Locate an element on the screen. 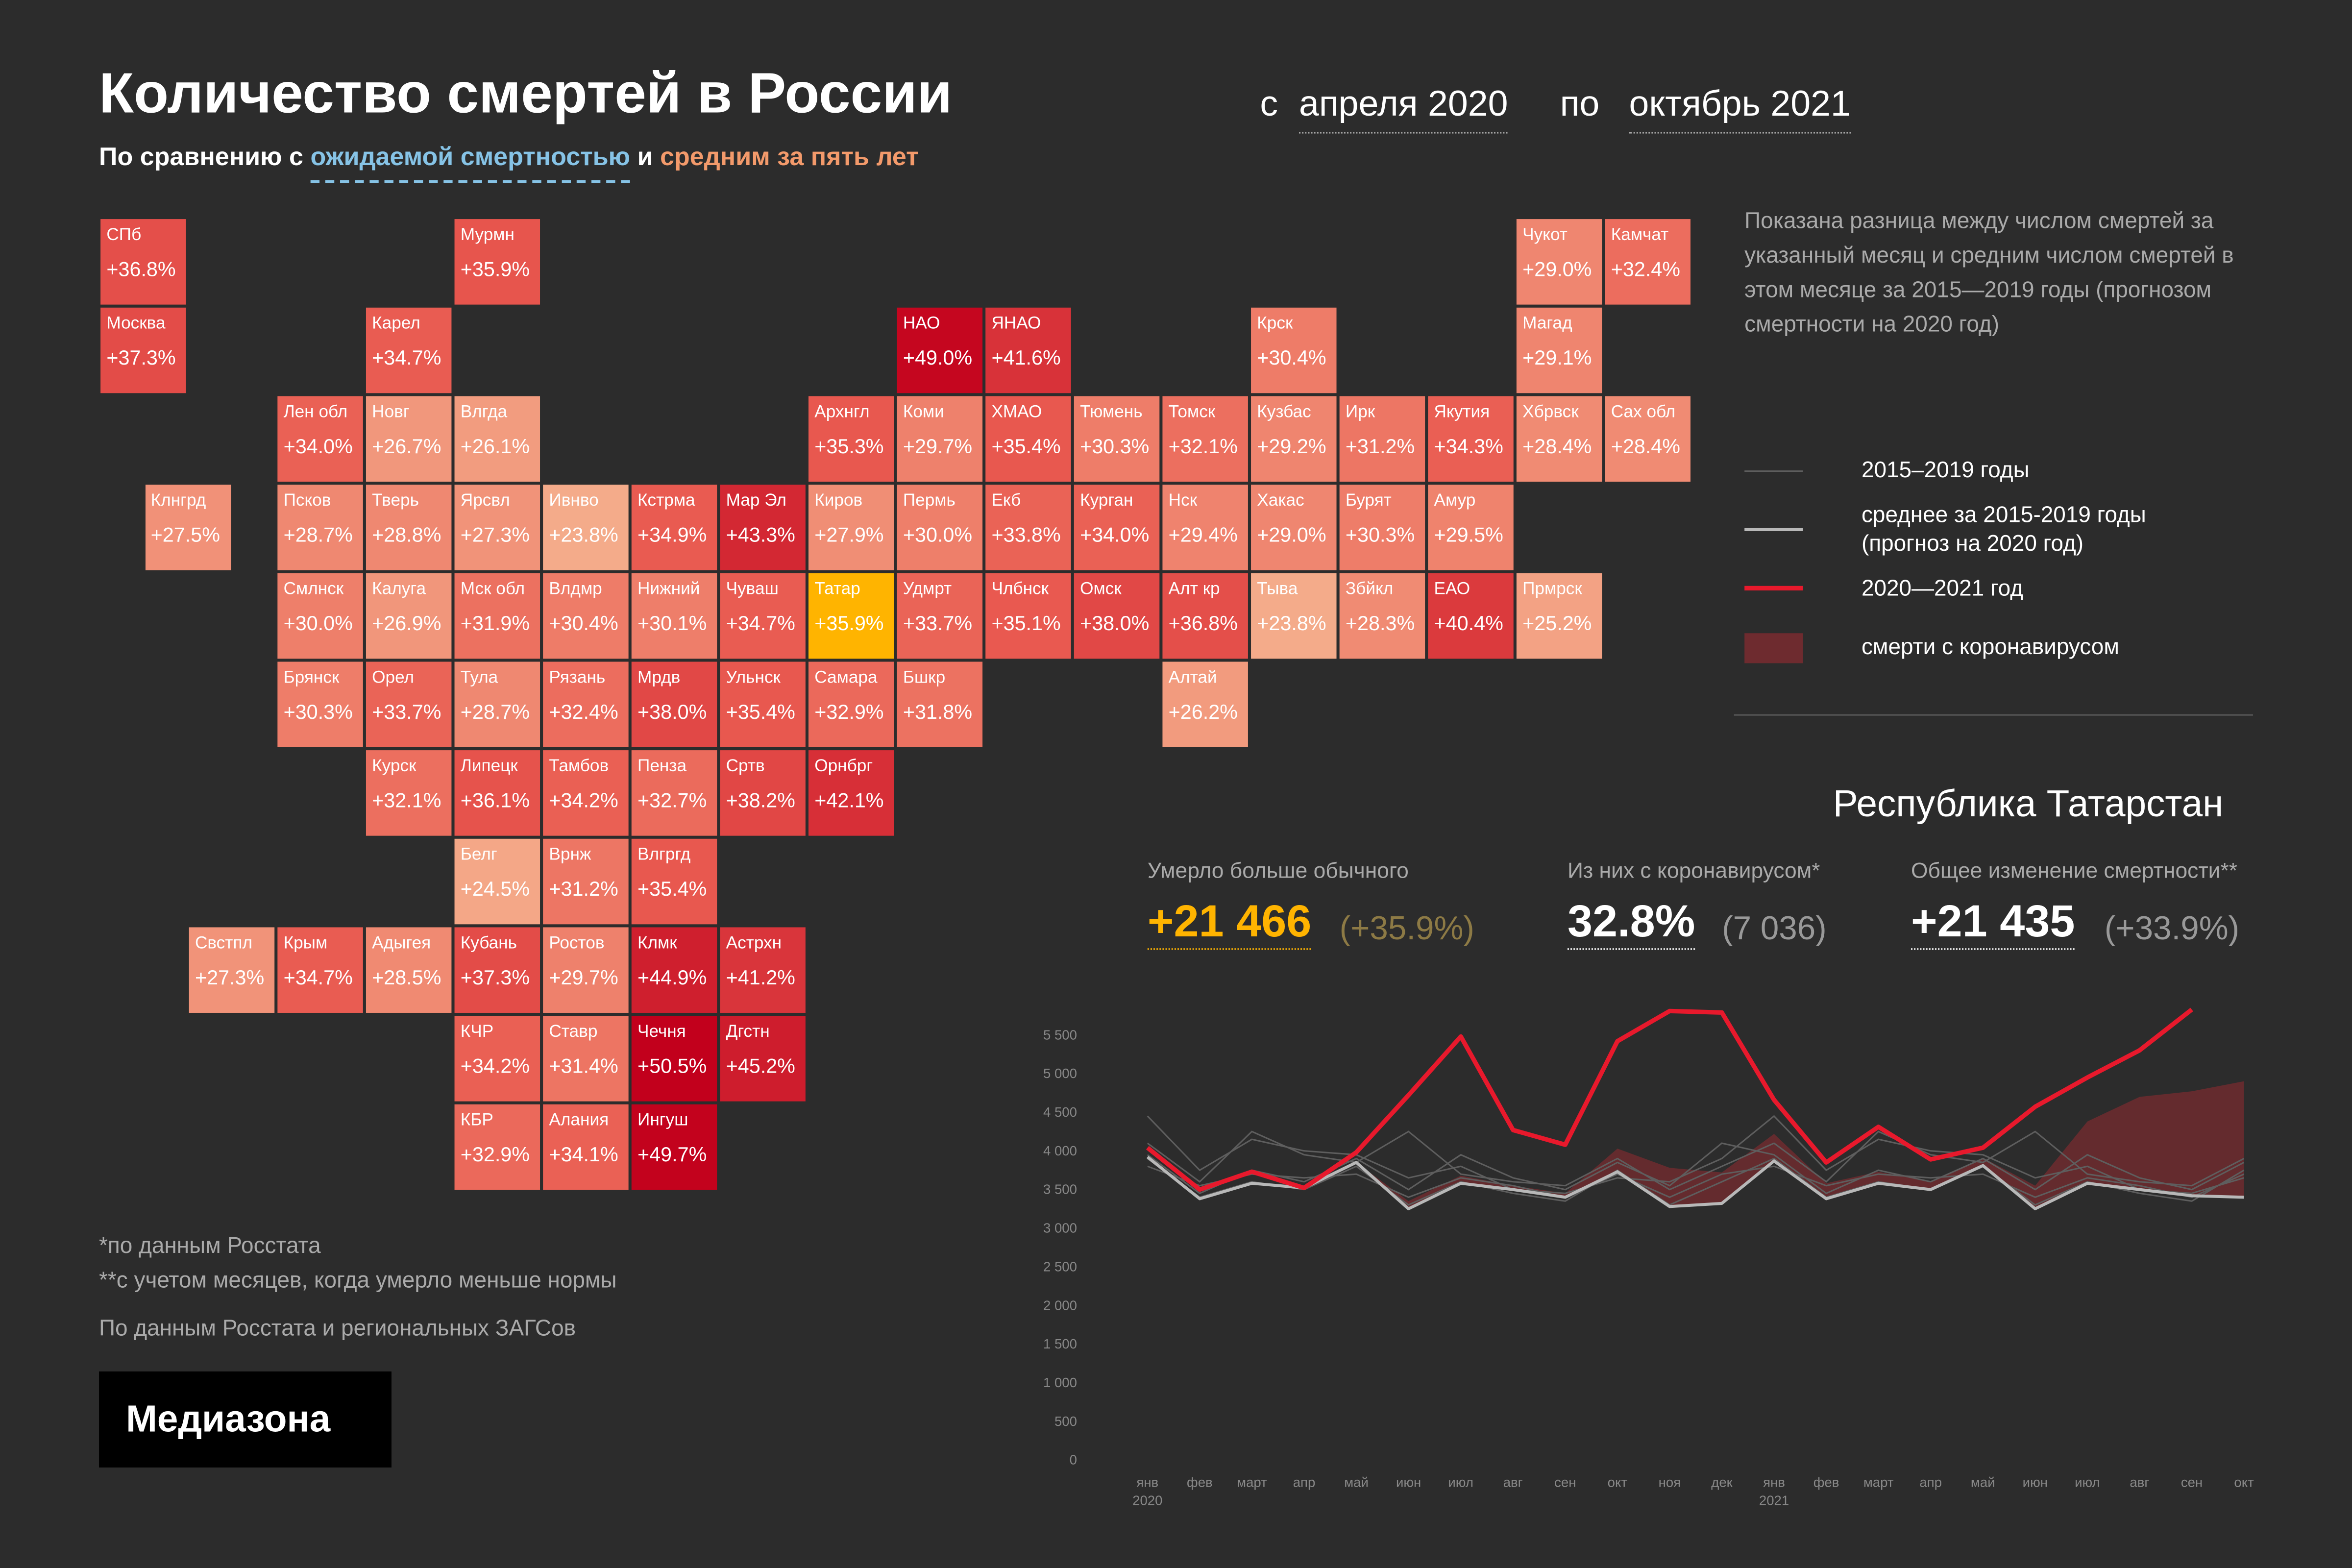 This screenshot has width=2352, height=1568. tile-label: Адыгея is located at coordinates (401, 943).